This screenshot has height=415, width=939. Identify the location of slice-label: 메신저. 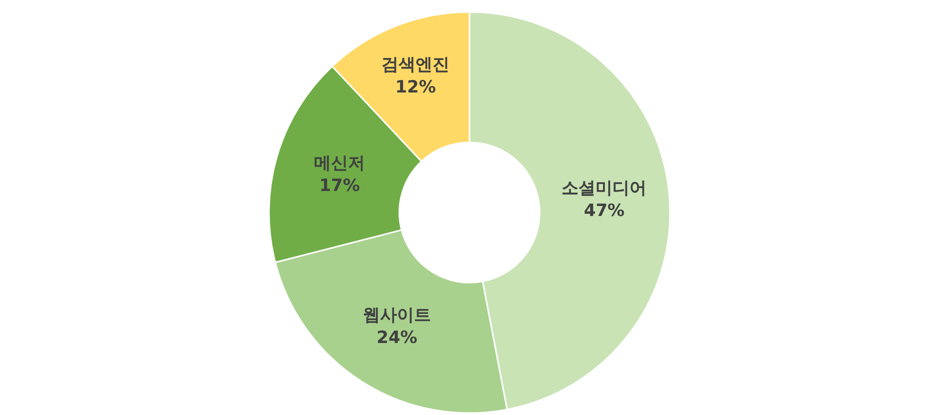
(340, 164).